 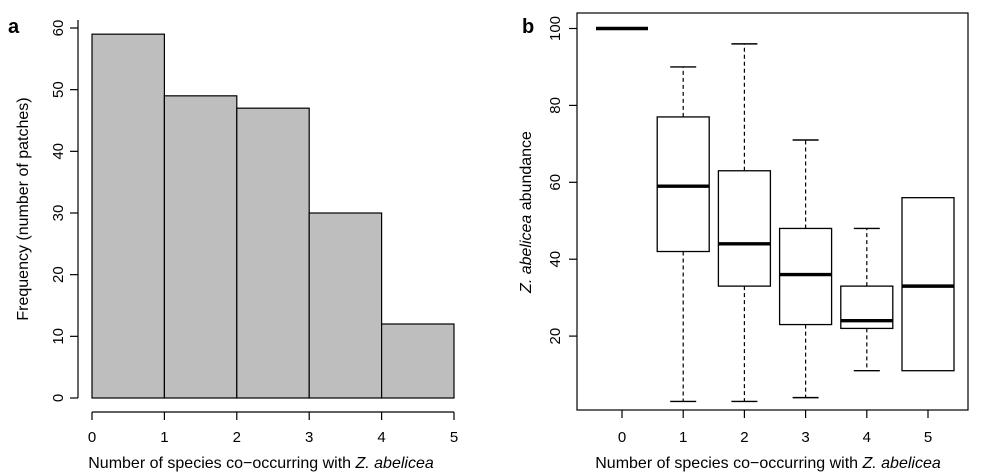 What do you see at coordinates (58, 213) in the screenshot?
I see `y-tick-label: 30` at bounding box center [58, 213].